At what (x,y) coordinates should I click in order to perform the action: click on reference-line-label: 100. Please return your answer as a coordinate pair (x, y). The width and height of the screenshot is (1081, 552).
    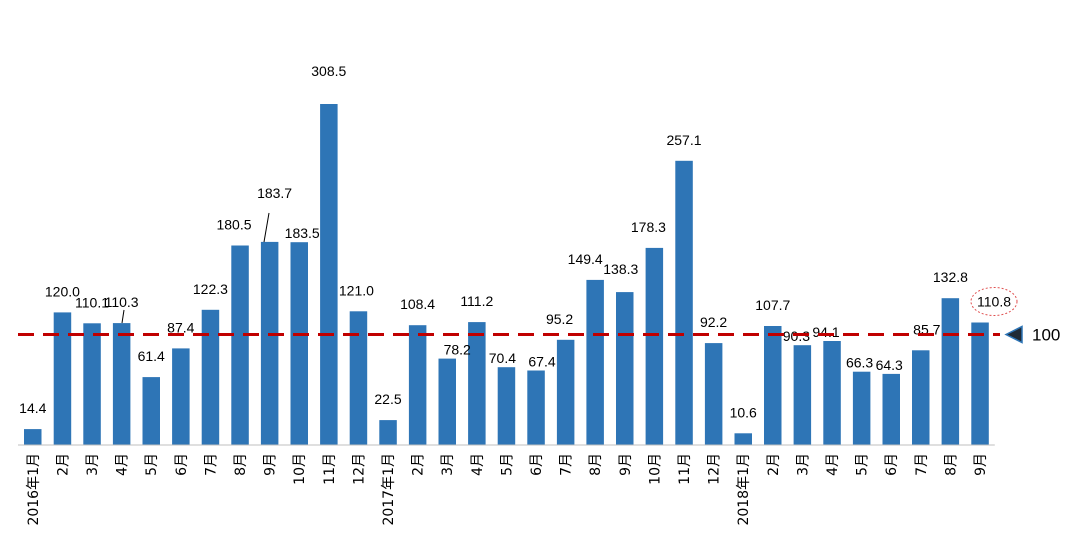
    Looking at the image, I should click on (1046, 335).